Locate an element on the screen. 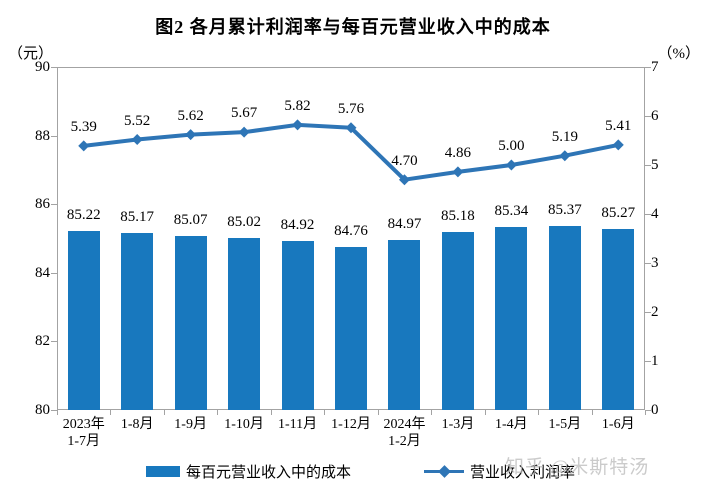  x-axis-category-label: 1-12月 is located at coordinates (351, 424).